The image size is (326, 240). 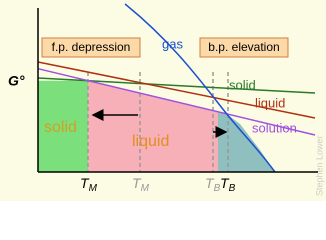 What do you see at coordinates (60, 127) in the screenshot?
I see `solid-region-label: solid` at bounding box center [60, 127].